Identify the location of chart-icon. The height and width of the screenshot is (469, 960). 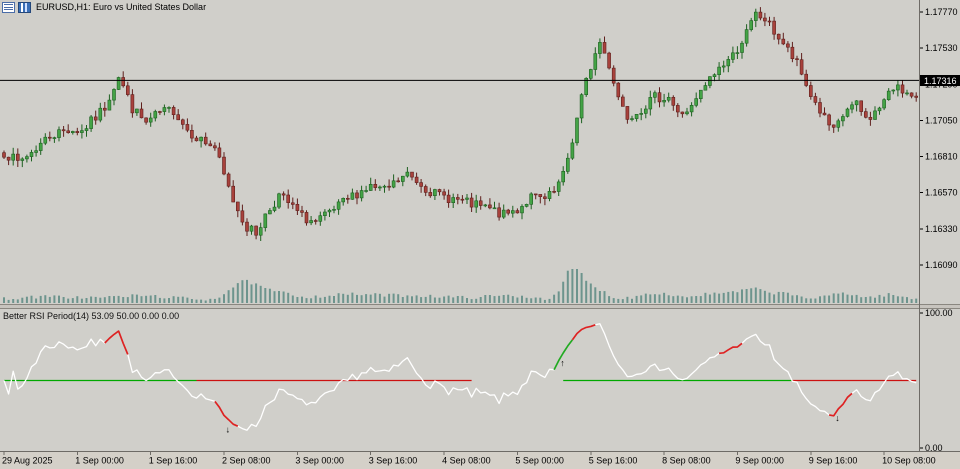
(24, 7).